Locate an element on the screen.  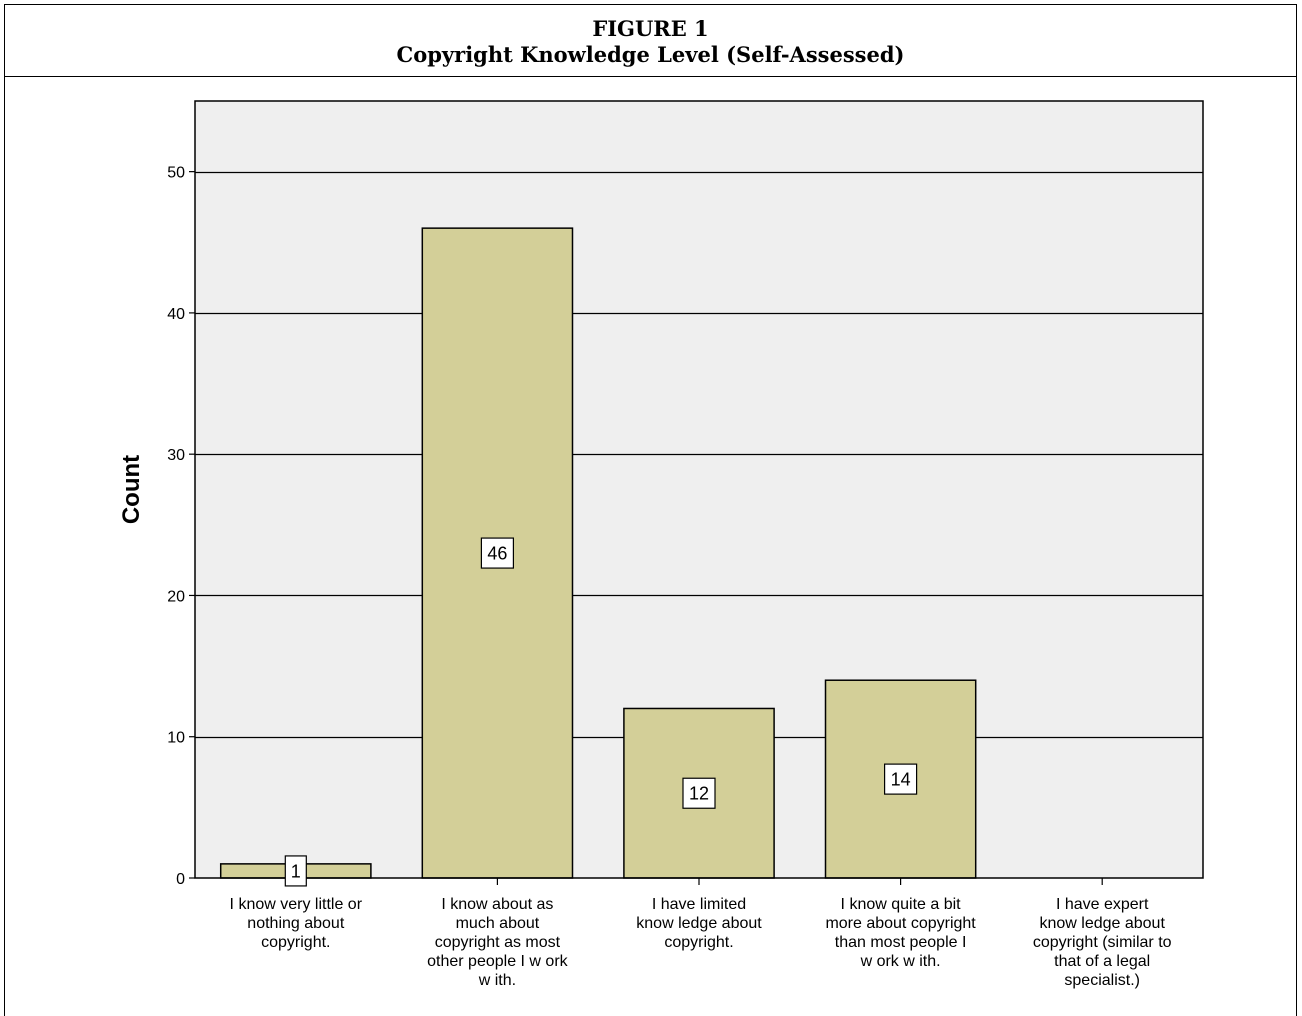
x-tick-label-line: specialist.) is located at coordinates (1102, 980).